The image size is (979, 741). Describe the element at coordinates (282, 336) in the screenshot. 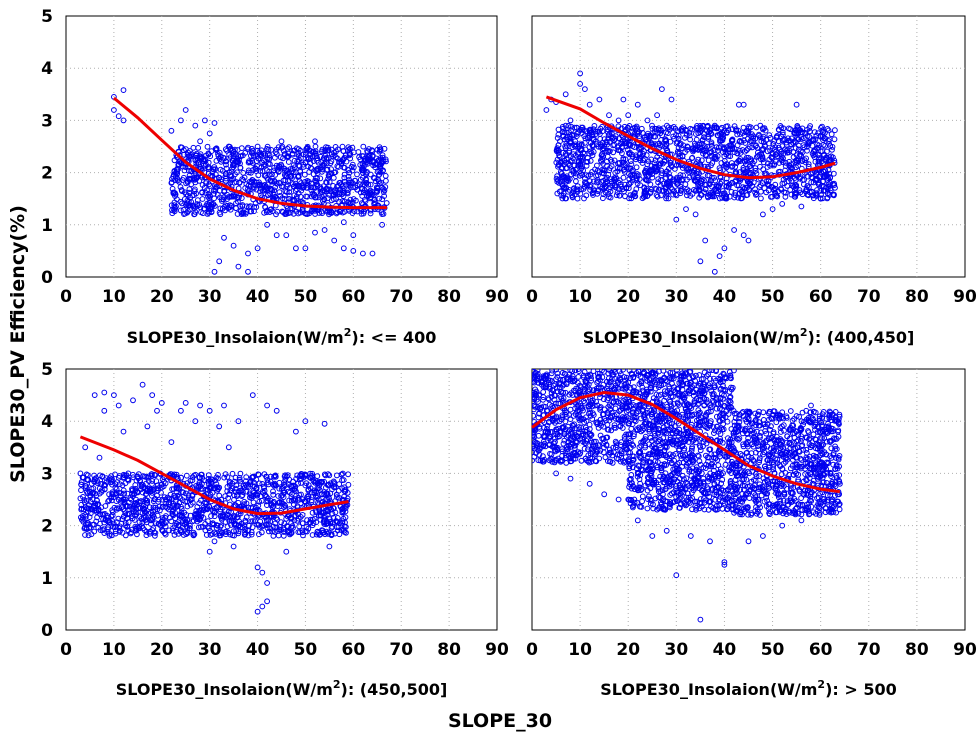

I see `panel-subtitle: SLOPE30_Insolaion(W/m2): <= 400` at that location.